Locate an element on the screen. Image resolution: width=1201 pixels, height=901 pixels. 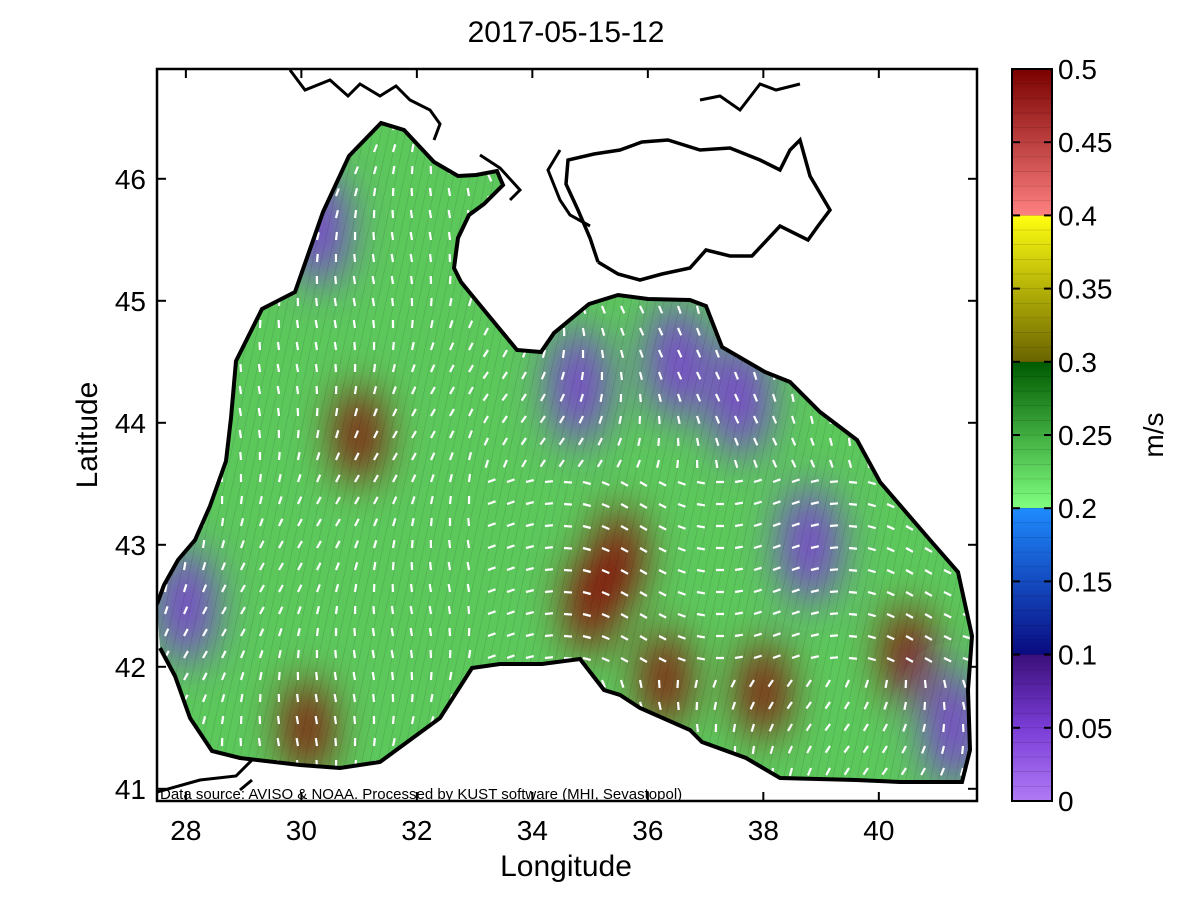
x-tick-label: 34 is located at coordinates (532, 830).